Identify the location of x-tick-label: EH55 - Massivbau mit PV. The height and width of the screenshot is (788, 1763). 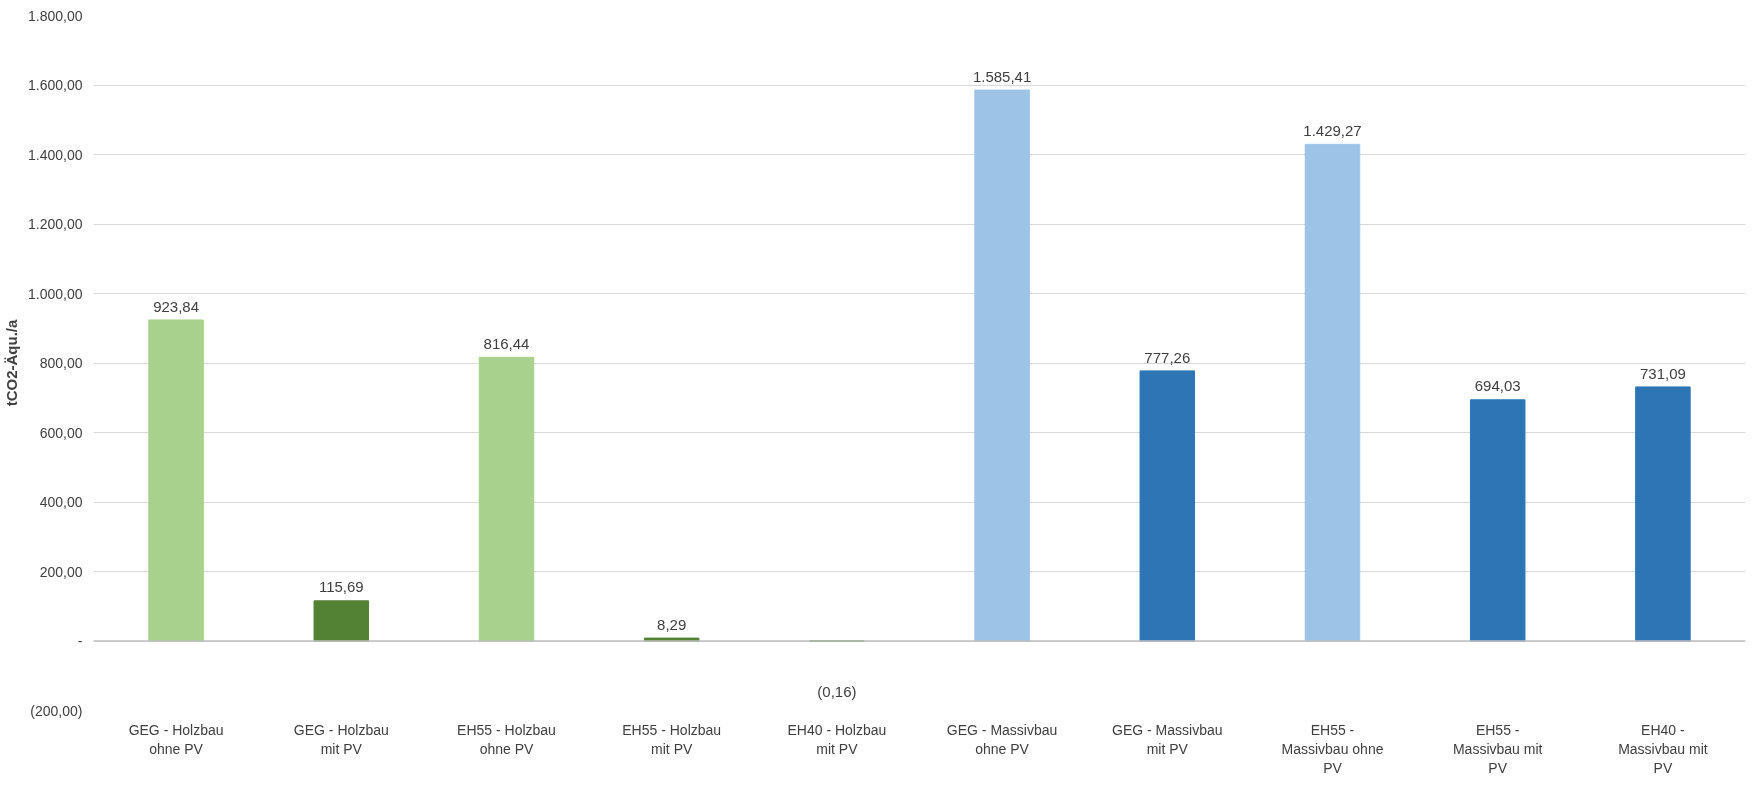
(1497, 748).